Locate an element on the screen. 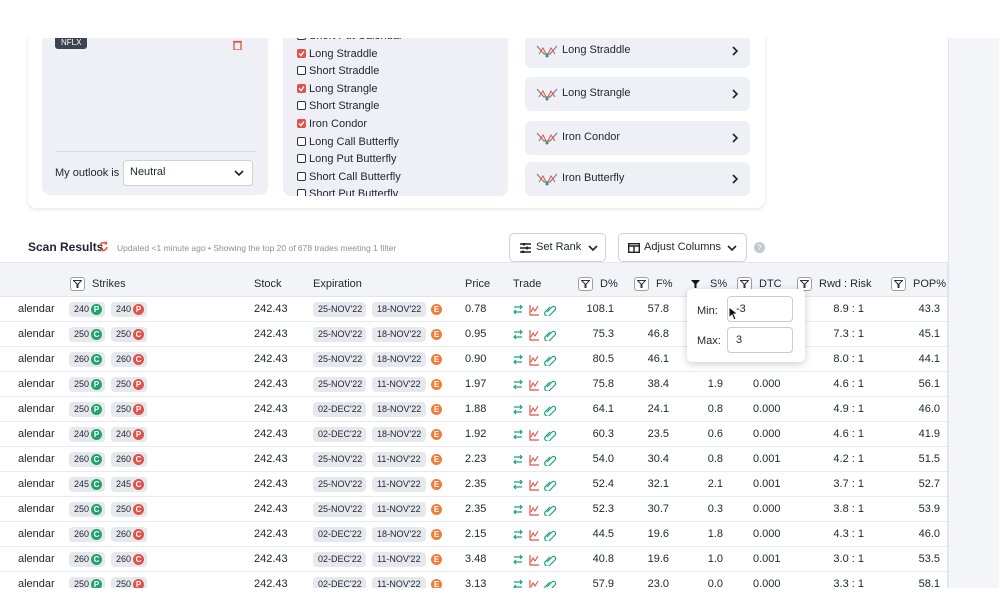  strategy-button: Long Strangle is located at coordinates (637, 94).